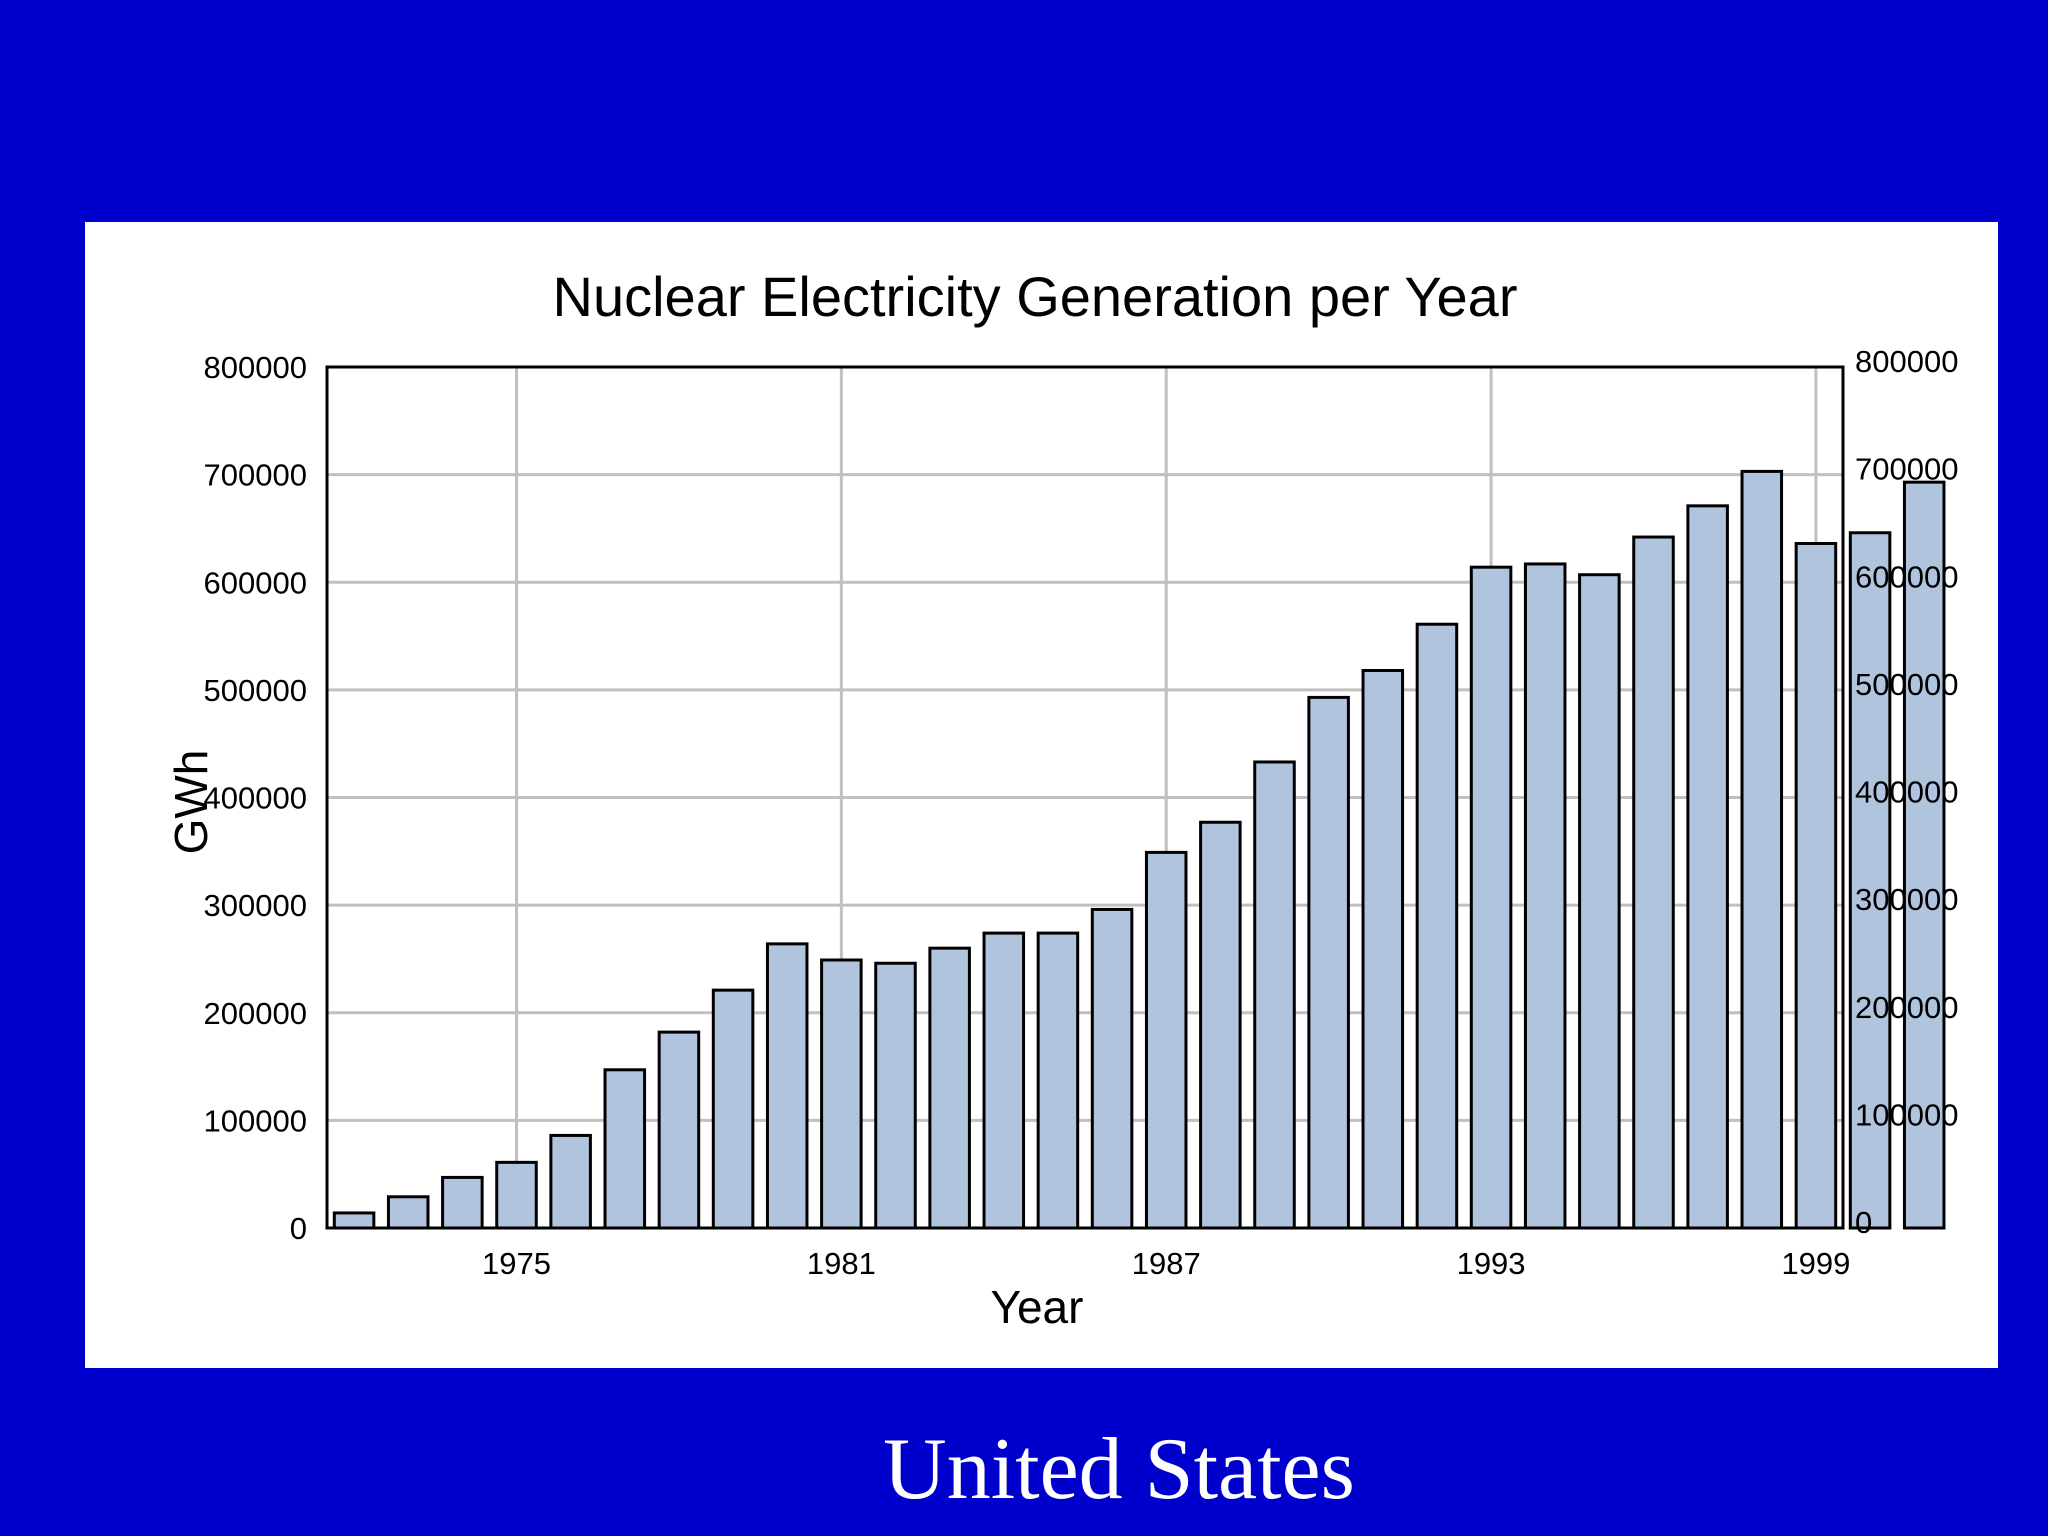 This screenshot has width=2048, height=1536. Describe the element at coordinates (1906, 361) in the screenshot. I see `y-tick-label-right: 800000` at that location.